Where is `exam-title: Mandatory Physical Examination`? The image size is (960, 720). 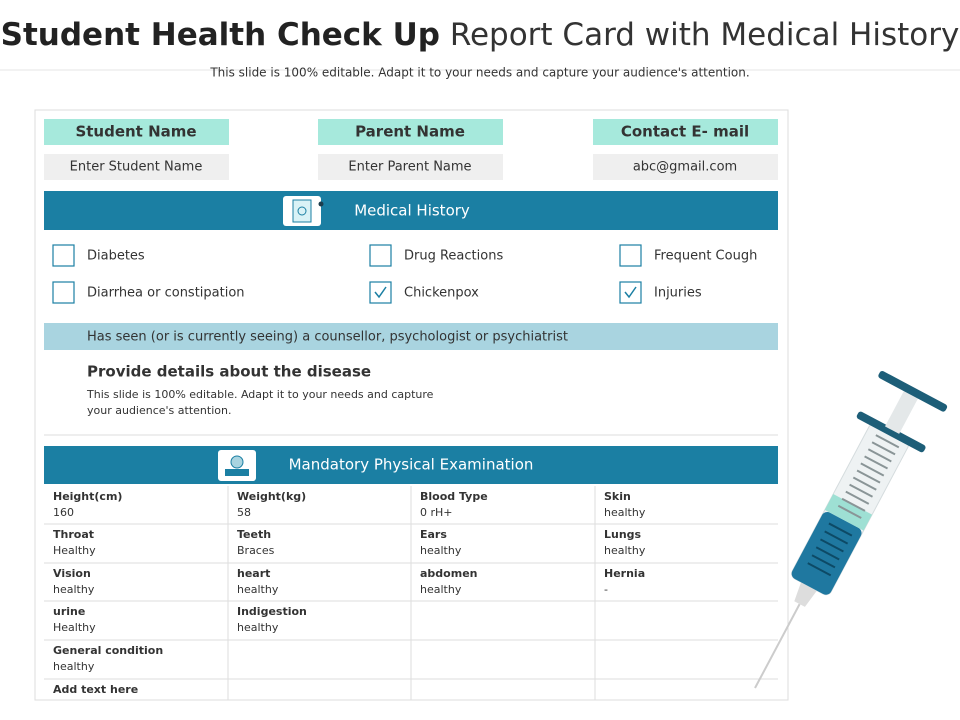
exam-title: Mandatory Physical Examination is located at coordinates (411, 465).